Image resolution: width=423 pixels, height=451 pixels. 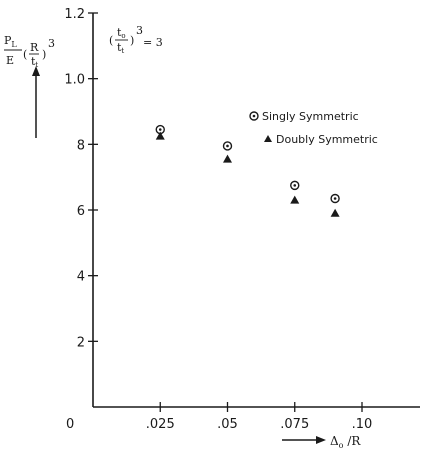 What do you see at coordinates (310, 116) in the screenshot?
I see `legend-label-singly-symmetric: Singly Symmetric` at bounding box center [310, 116].